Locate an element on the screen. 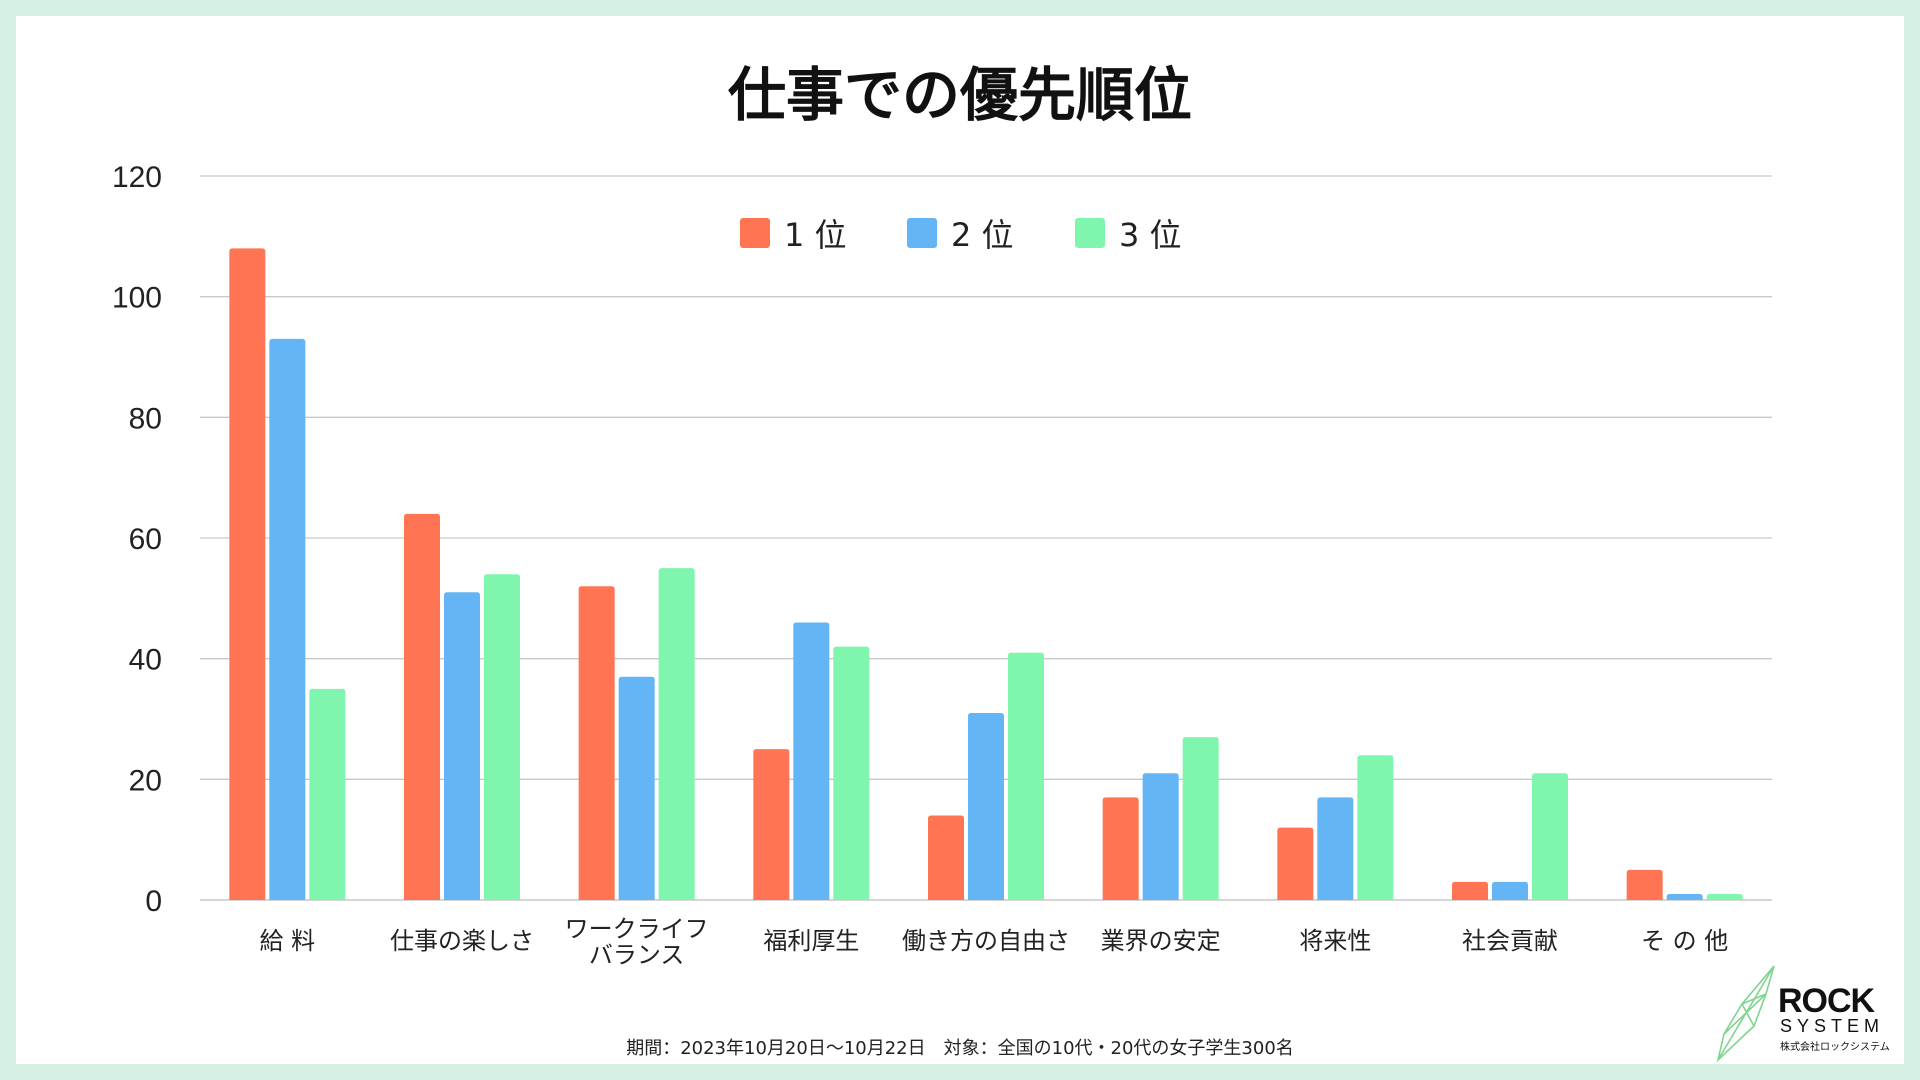  chart-title: 仕事での優先順位 is located at coordinates (959, 95).